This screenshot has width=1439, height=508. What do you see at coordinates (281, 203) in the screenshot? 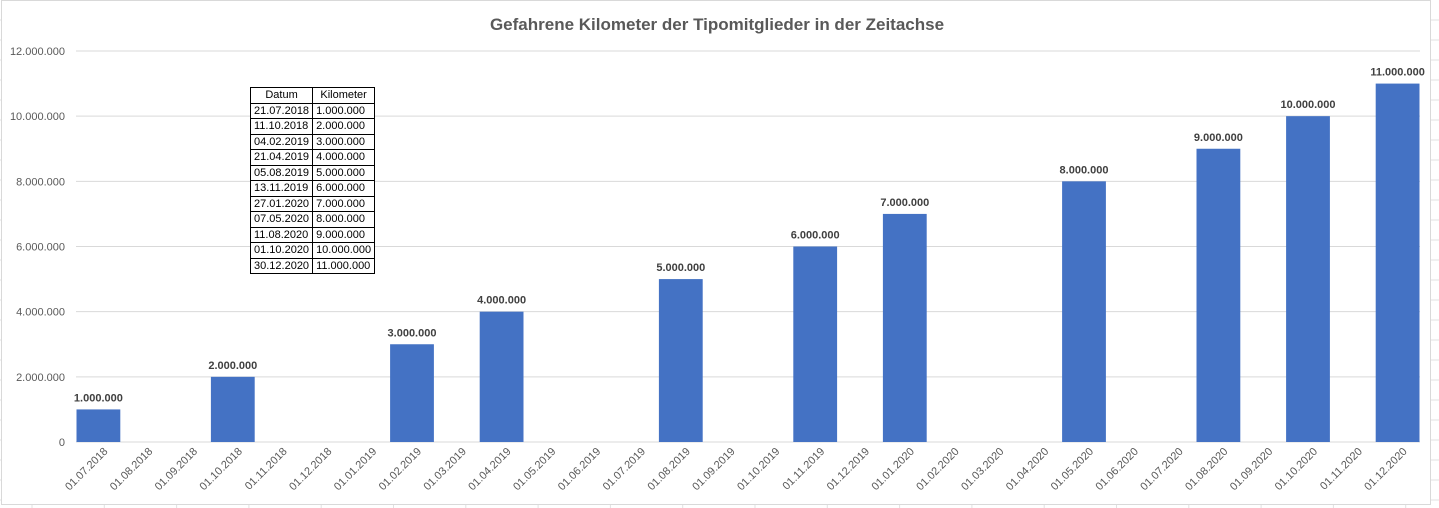
I see `table-cell: 27.01.2020` at bounding box center [281, 203].